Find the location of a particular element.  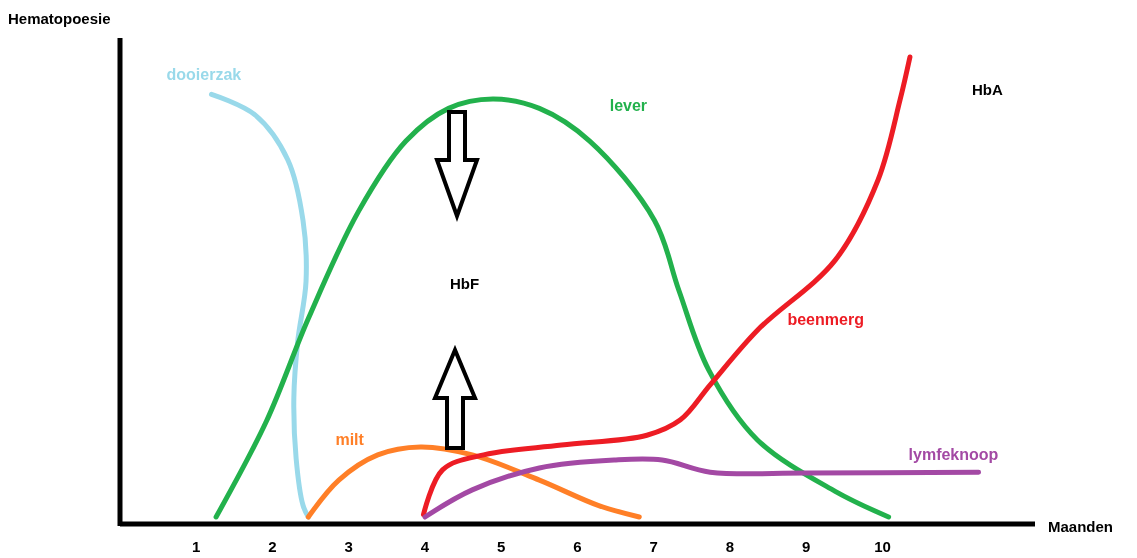

x-tick-label: 6 is located at coordinates (577, 546).